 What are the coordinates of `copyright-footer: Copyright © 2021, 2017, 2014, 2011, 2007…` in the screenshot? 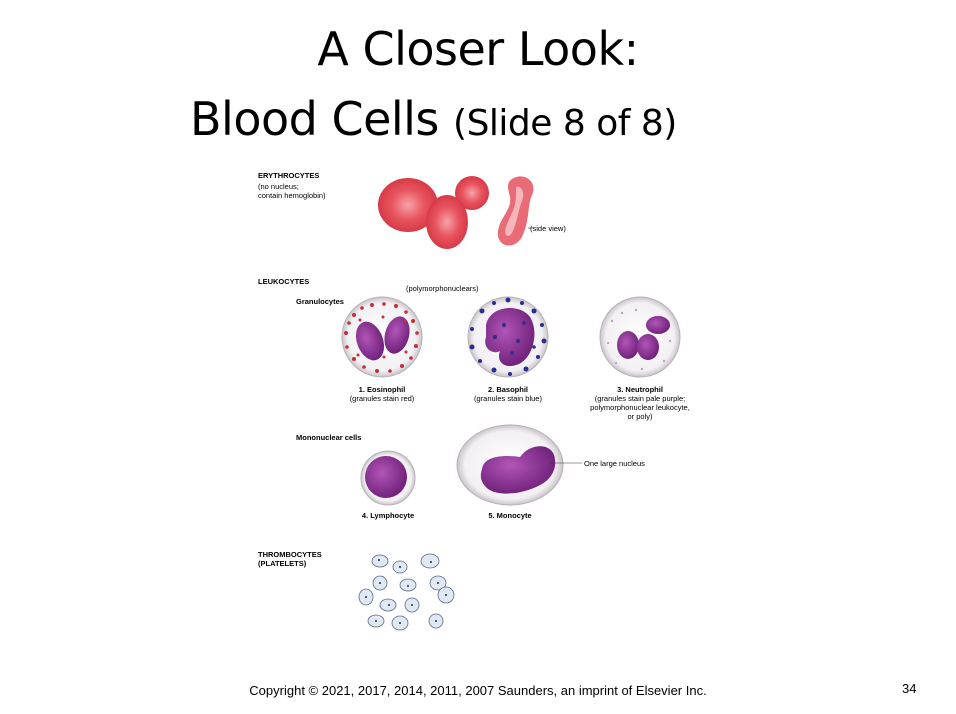 It's located at (478, 690).